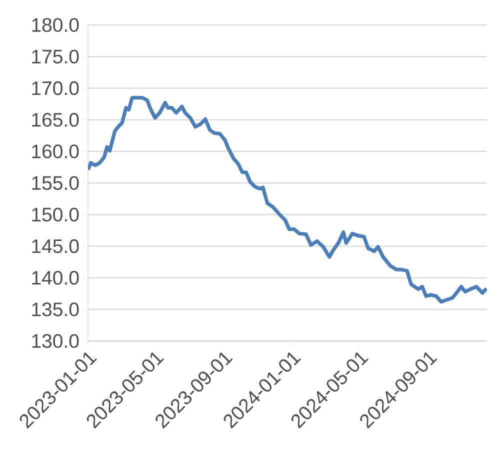 This screenshot has height=464, width=487. Describe the element at coordinates (55, 277) in the screenshot. I see `y-tick-label: 140.0` at that location.